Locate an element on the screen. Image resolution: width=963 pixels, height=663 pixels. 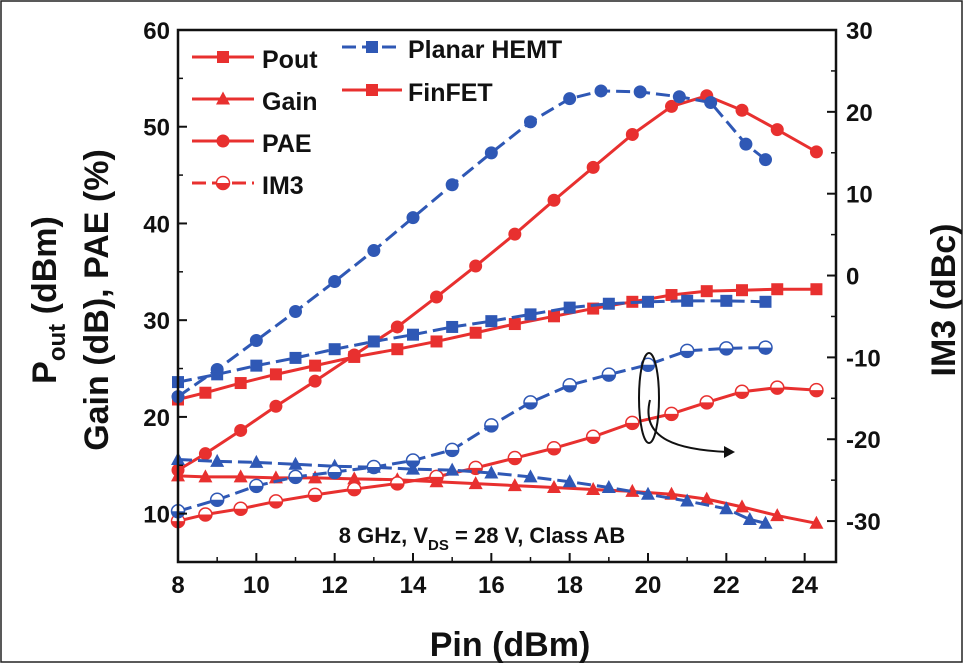
series-finfet-gain is located at coordinates (497, 498).